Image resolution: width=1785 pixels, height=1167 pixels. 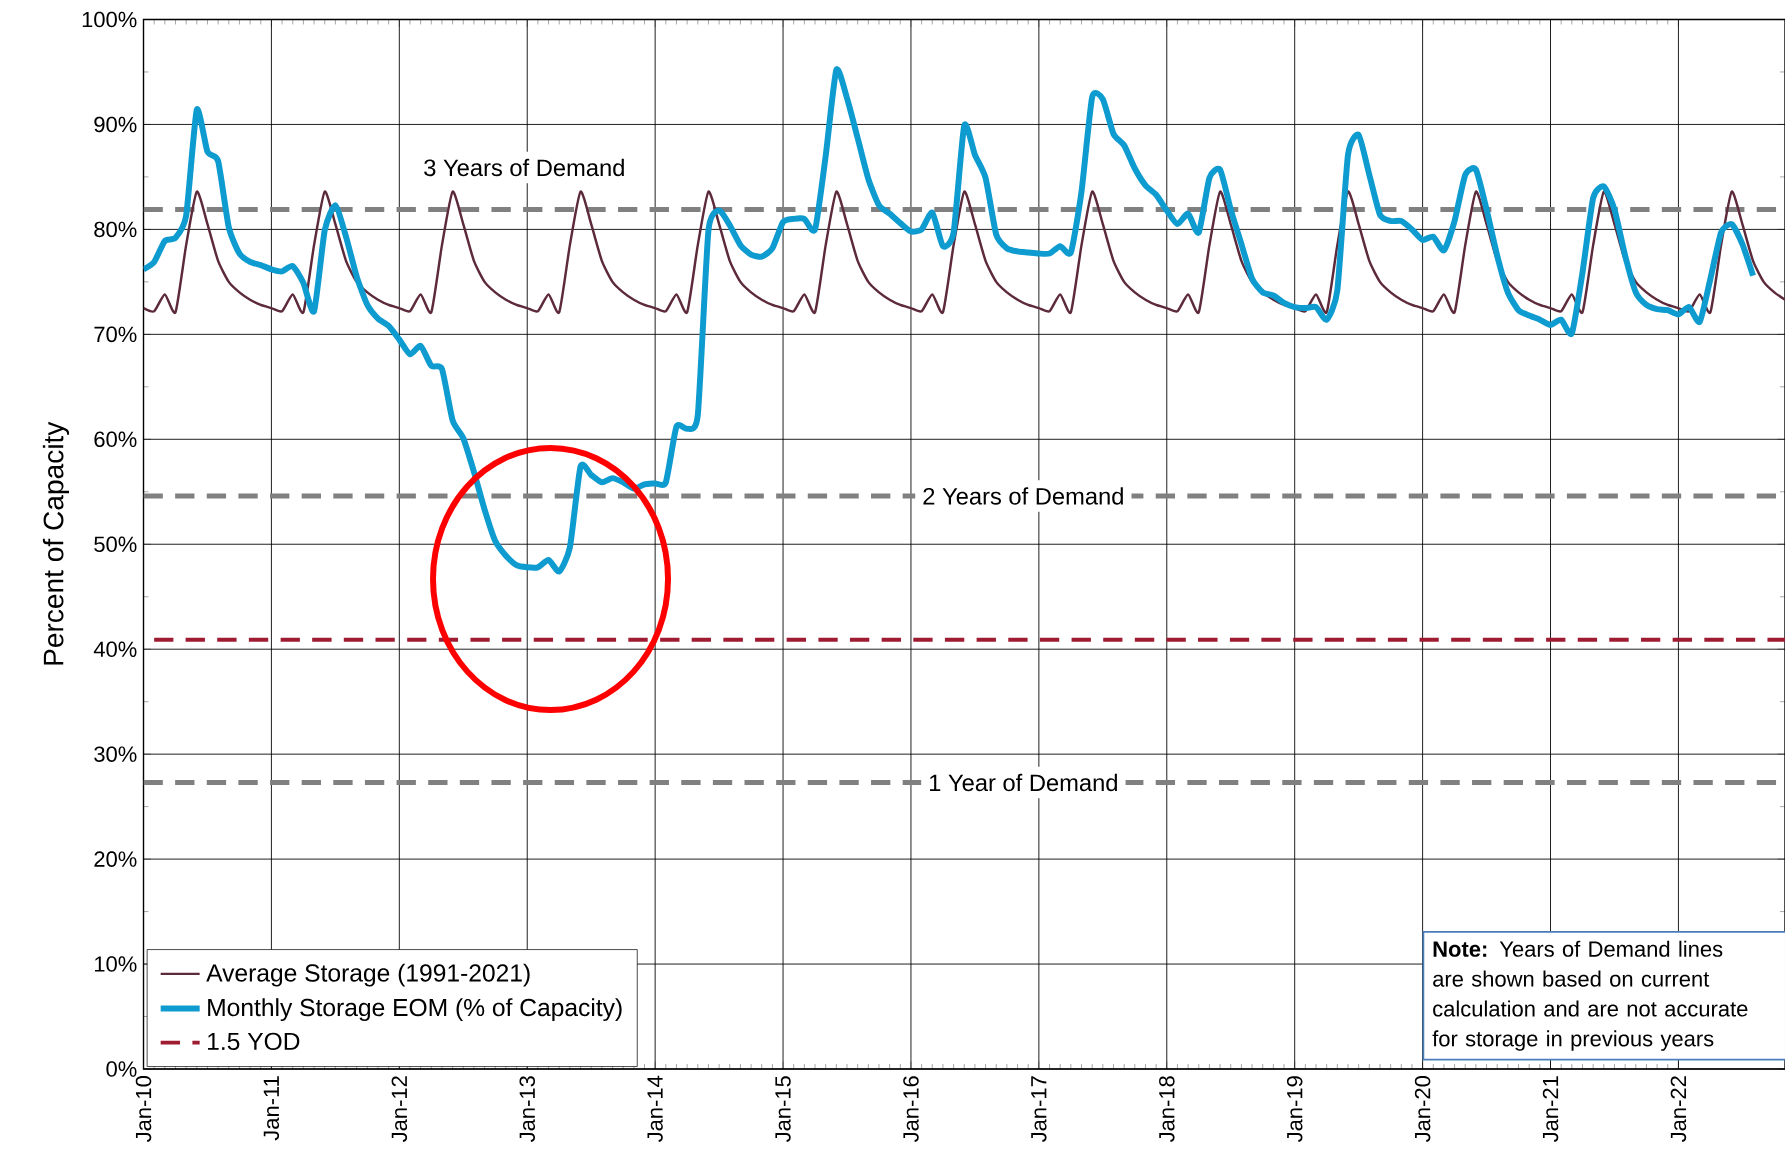 What do you see at coordinates (115, 124) in the screenshot?
I see `y-tick-label: 90%` at bounding box center [115, 124].